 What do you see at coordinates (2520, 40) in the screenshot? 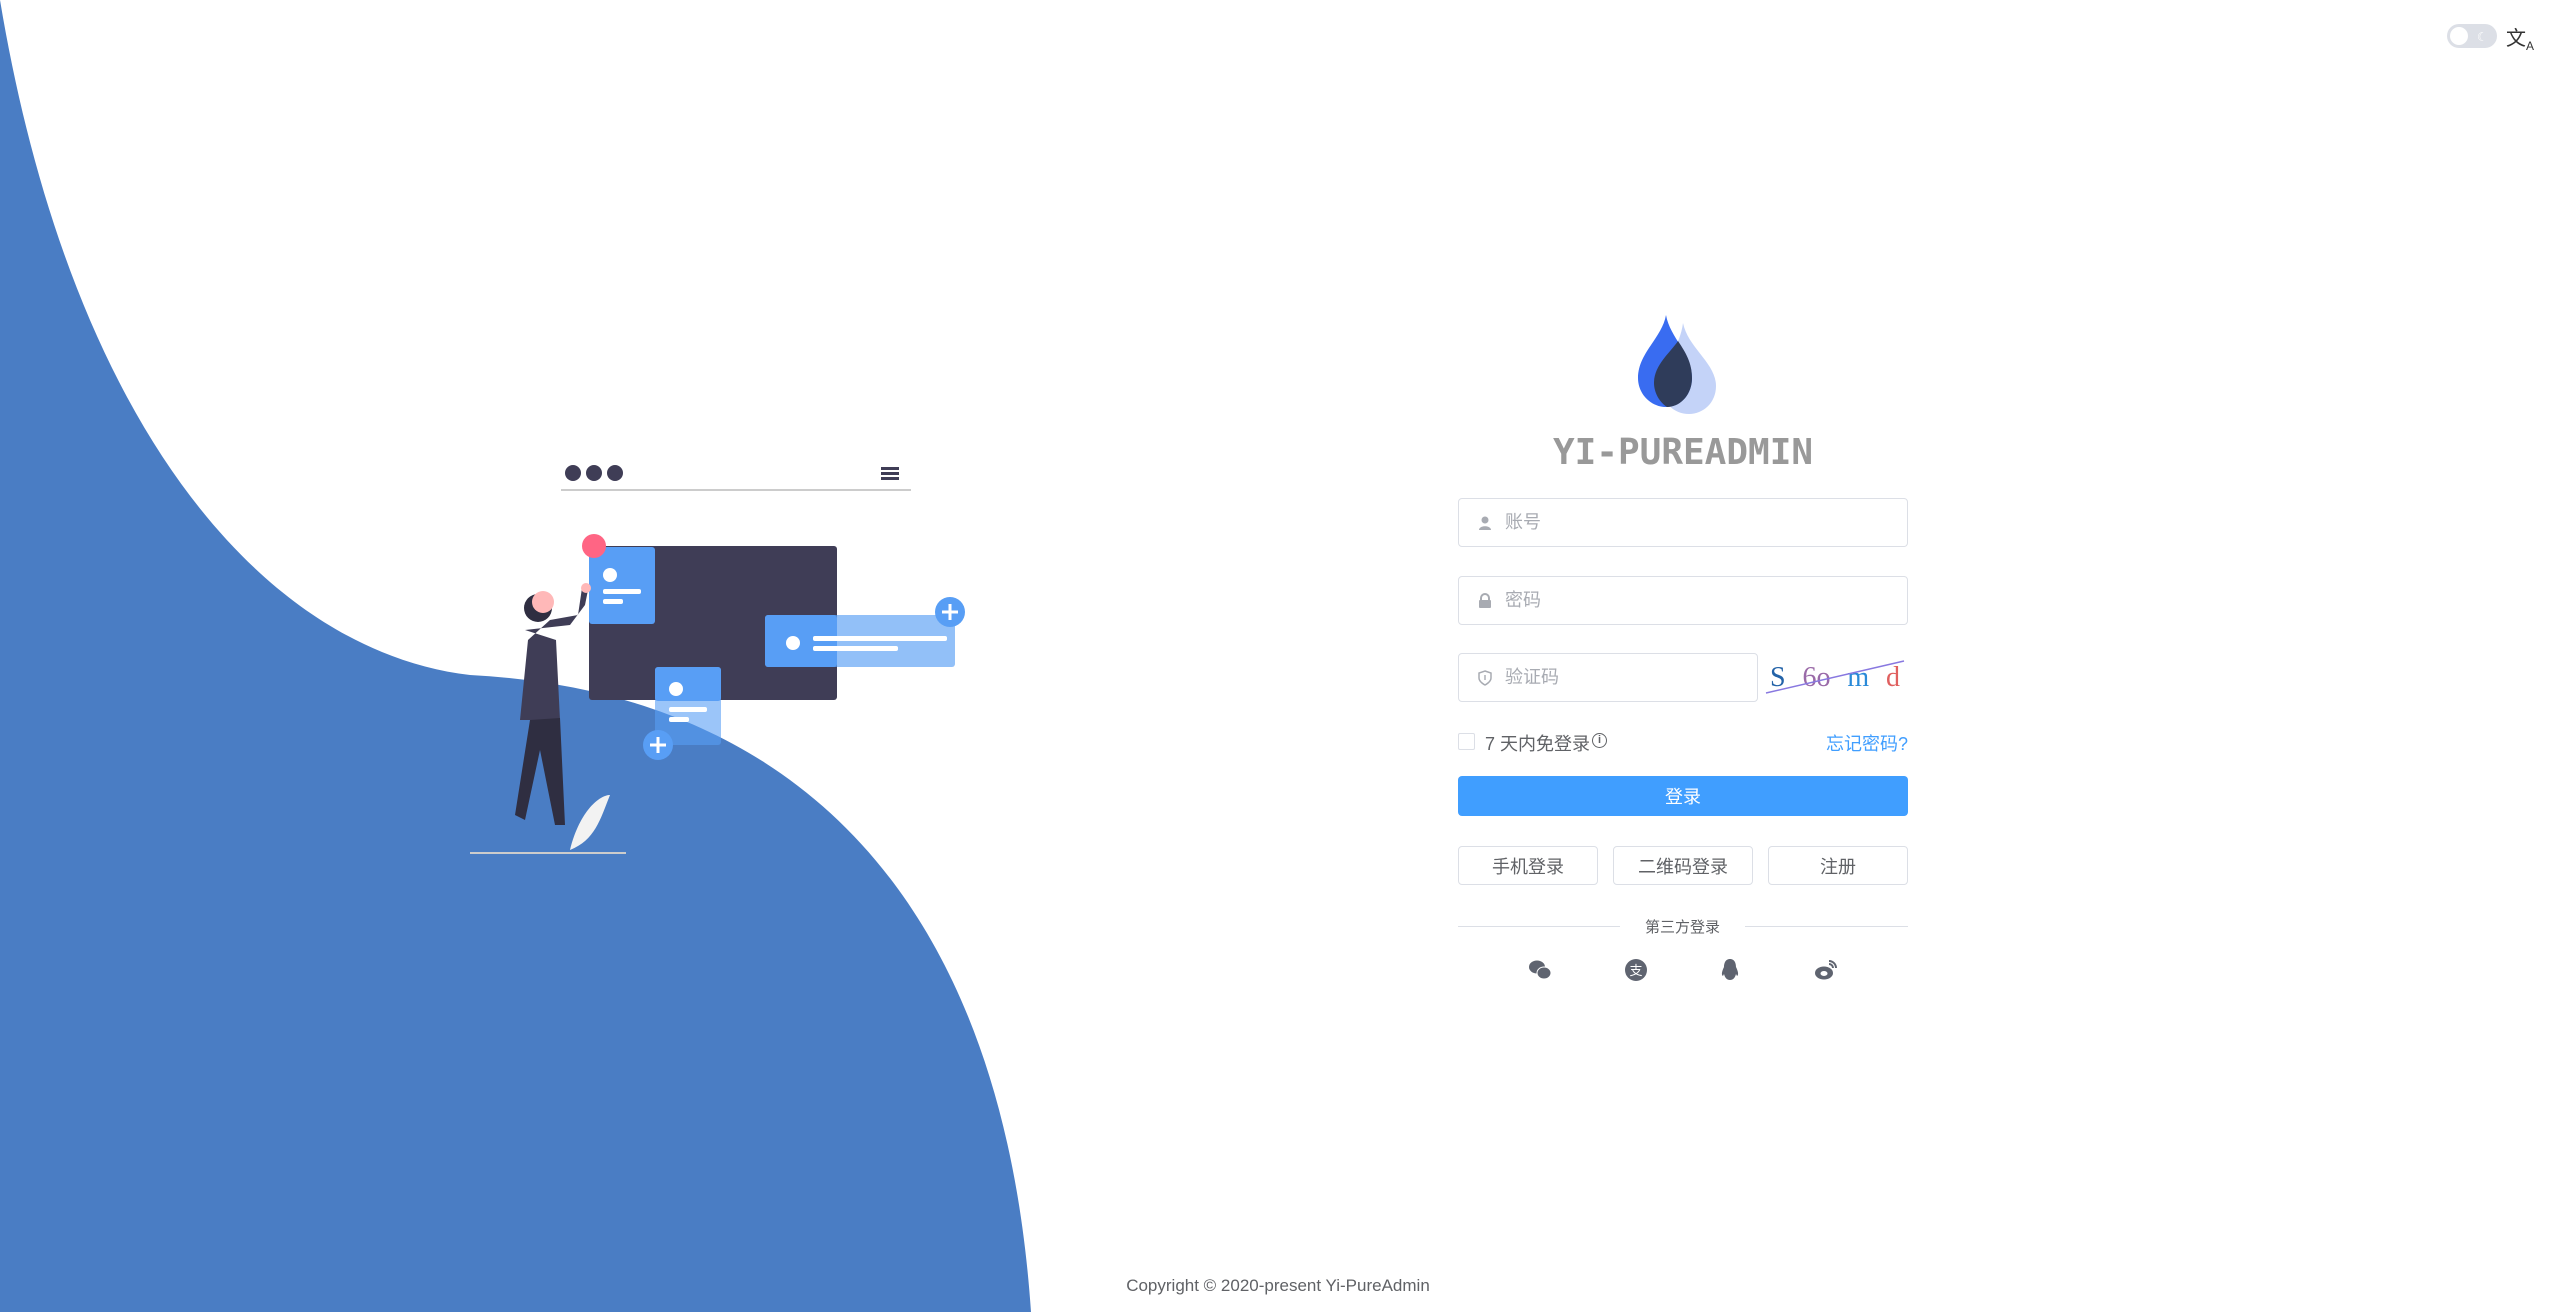
I see `translate-icon: 文A` at bounding box center [2520, 40].